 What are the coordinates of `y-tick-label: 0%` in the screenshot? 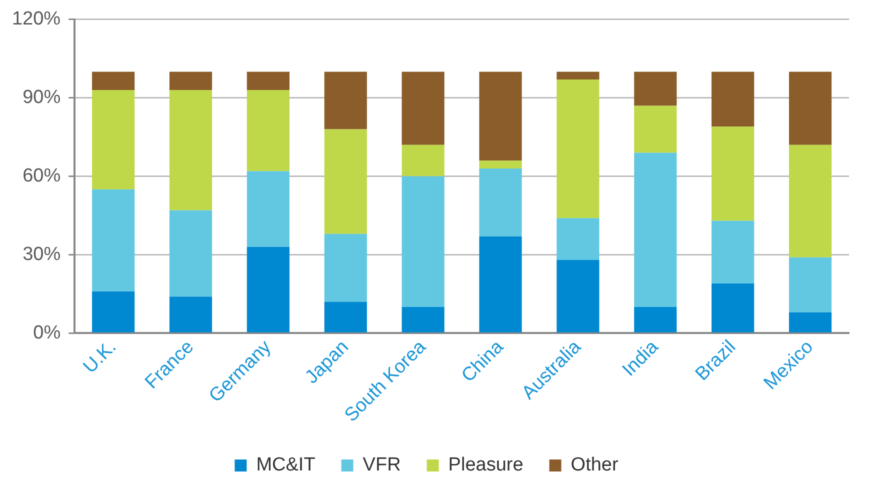 It's located at (47, 333).